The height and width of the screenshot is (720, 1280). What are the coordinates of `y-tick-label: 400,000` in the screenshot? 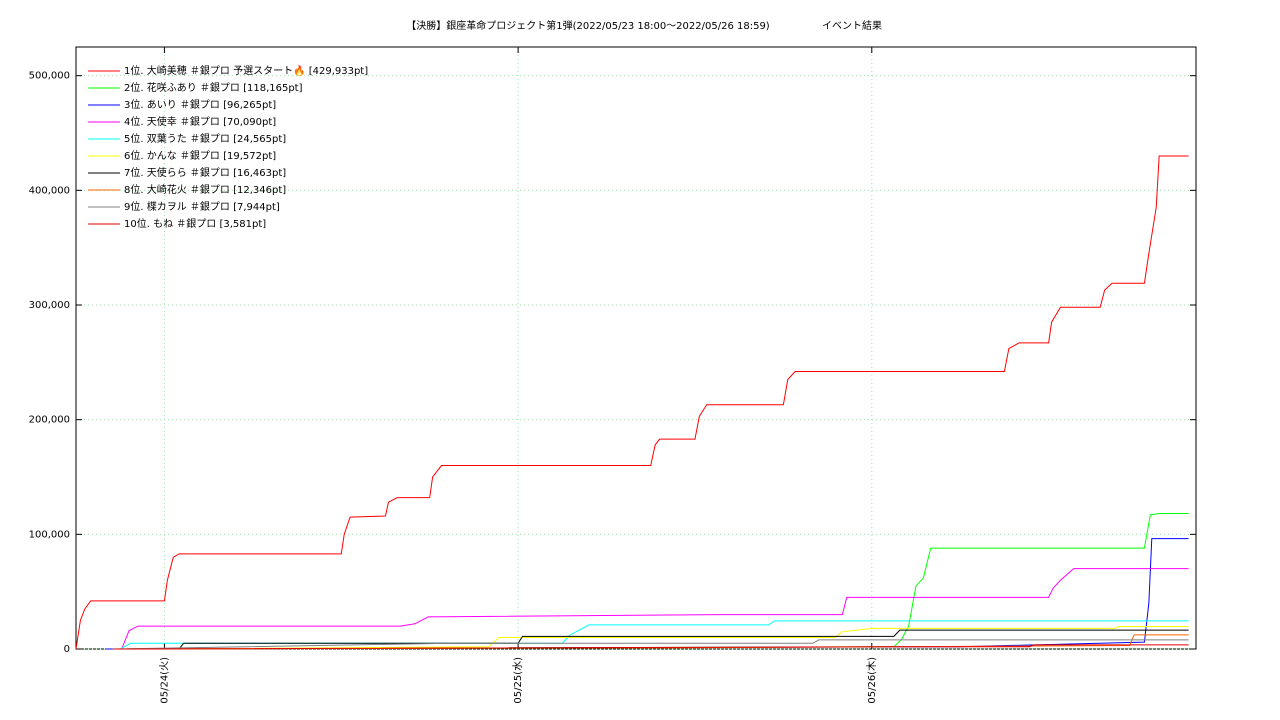 It's located at (49, 190).